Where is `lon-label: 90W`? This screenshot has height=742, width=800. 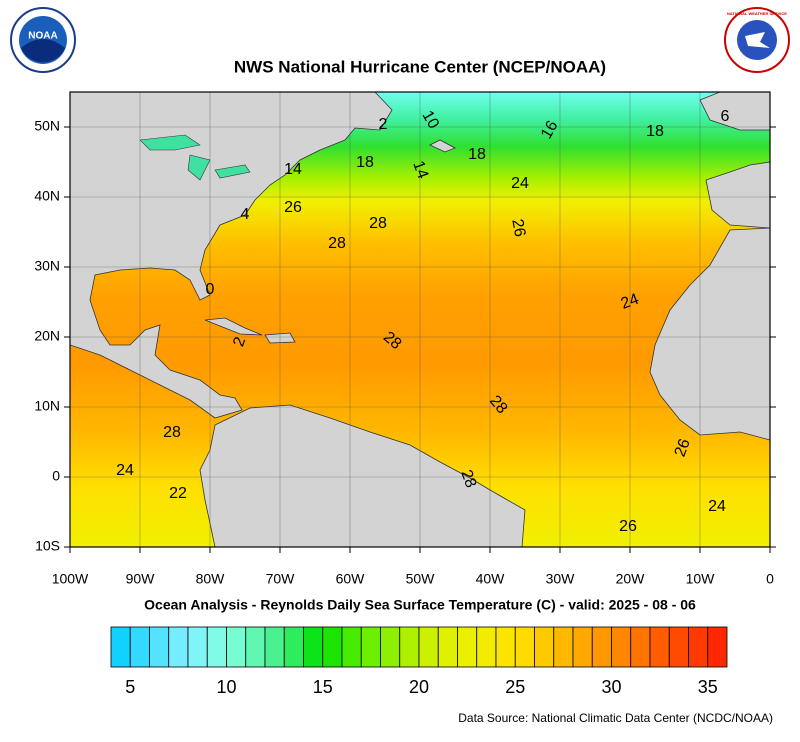
lon-label: 90W is located at coordinates (141, 579).